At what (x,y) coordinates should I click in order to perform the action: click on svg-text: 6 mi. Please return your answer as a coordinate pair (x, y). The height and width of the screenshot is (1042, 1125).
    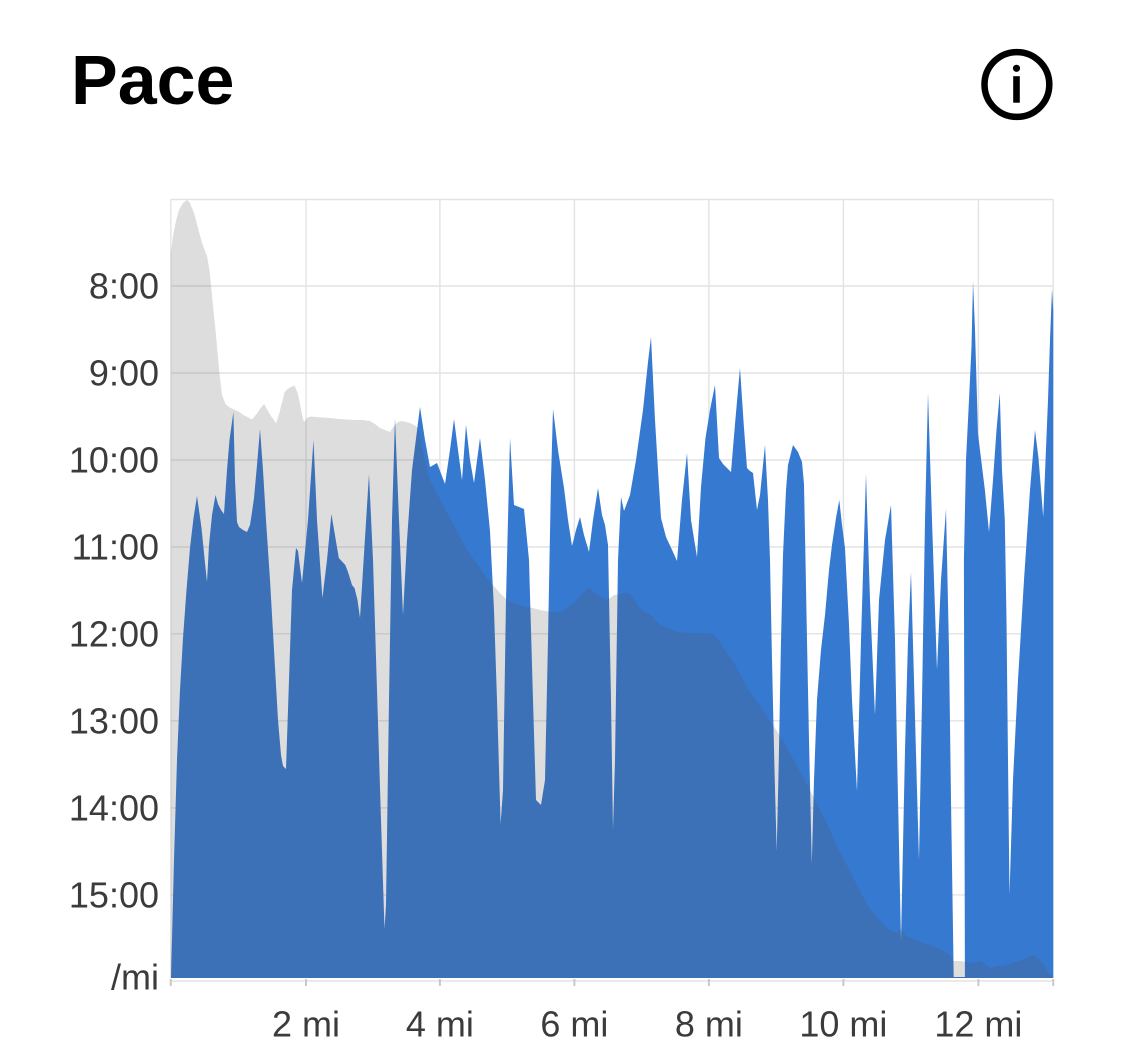
    Looking at the image, I should click on (574, 1021).